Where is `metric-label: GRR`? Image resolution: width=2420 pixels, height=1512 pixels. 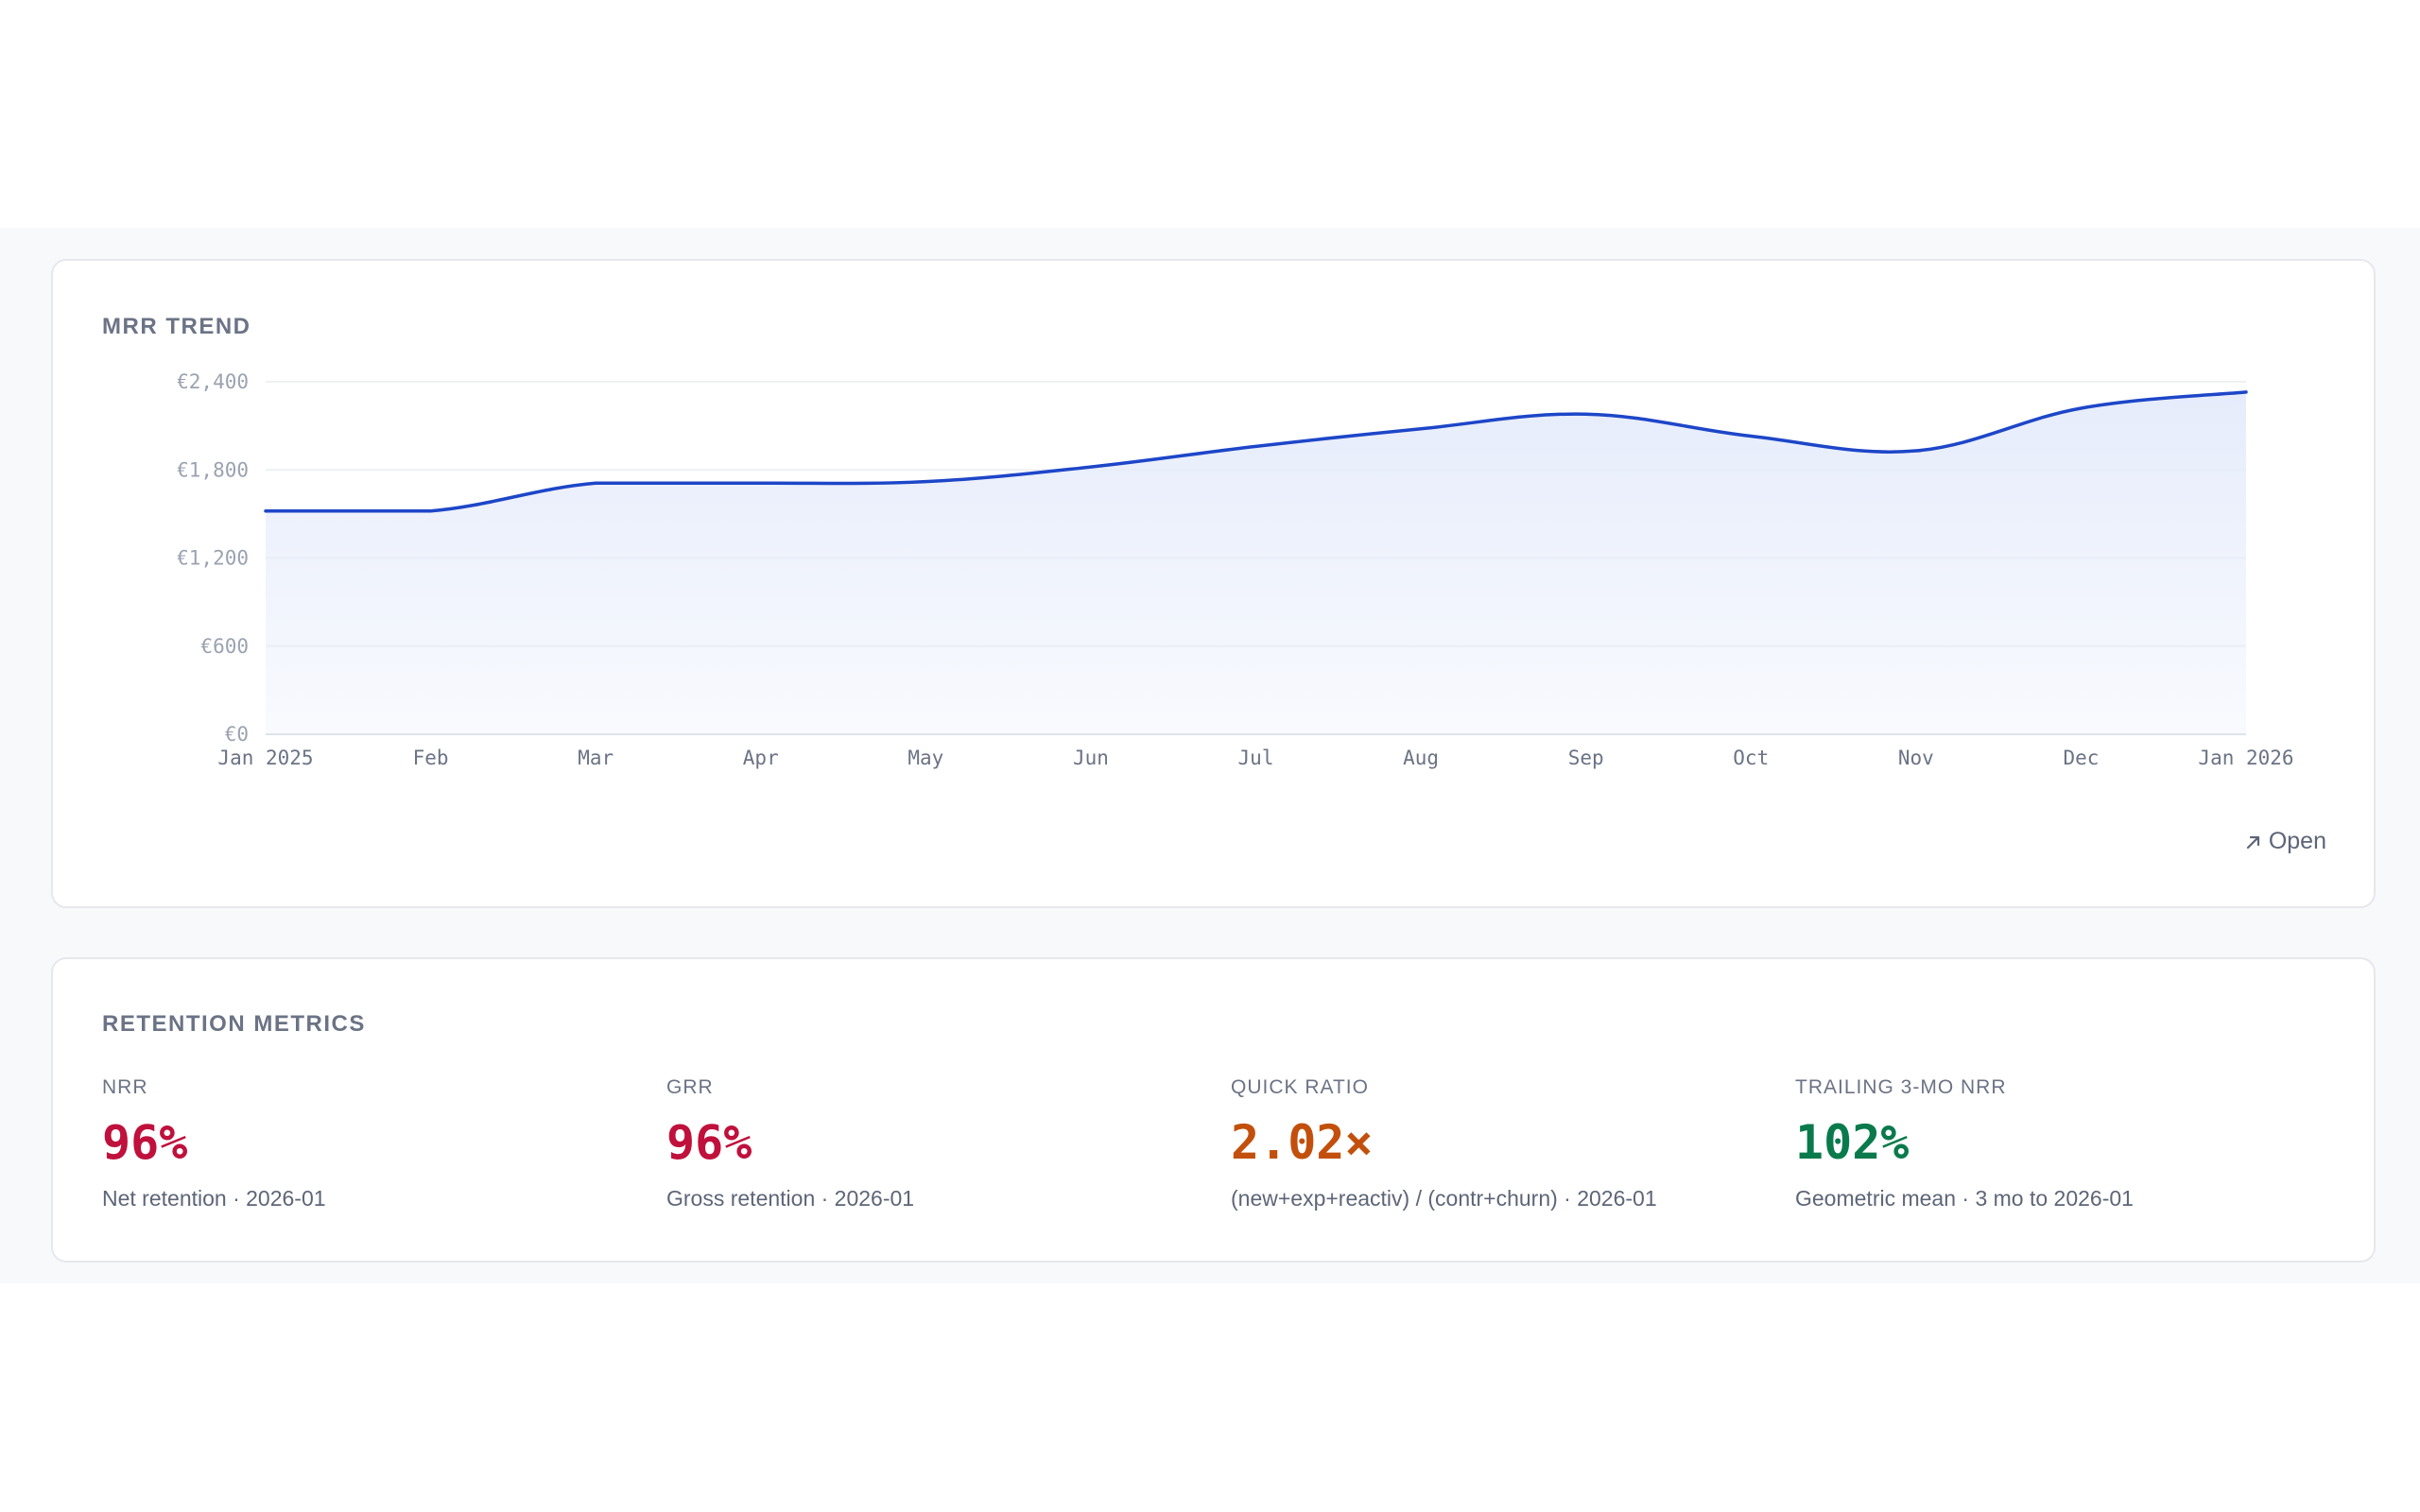 metric-label: GRR is located at coordinates (690, 1087).